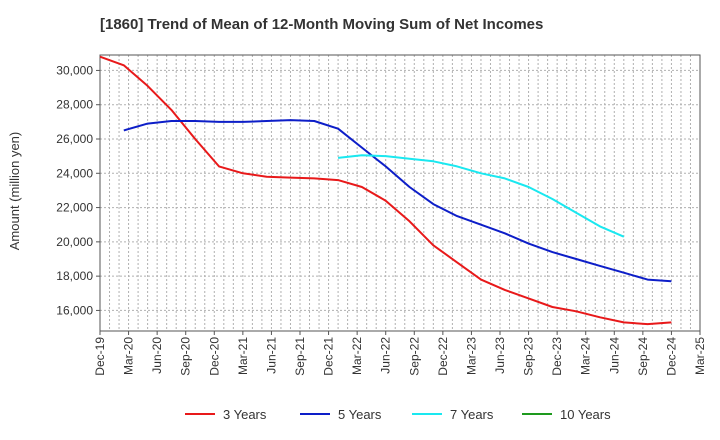 This screenshot has width=720, height=440. What do you see at coordinates (481, 196) in the screenshot?
I see `series-line-7-years` at bounding box center [481, 196].